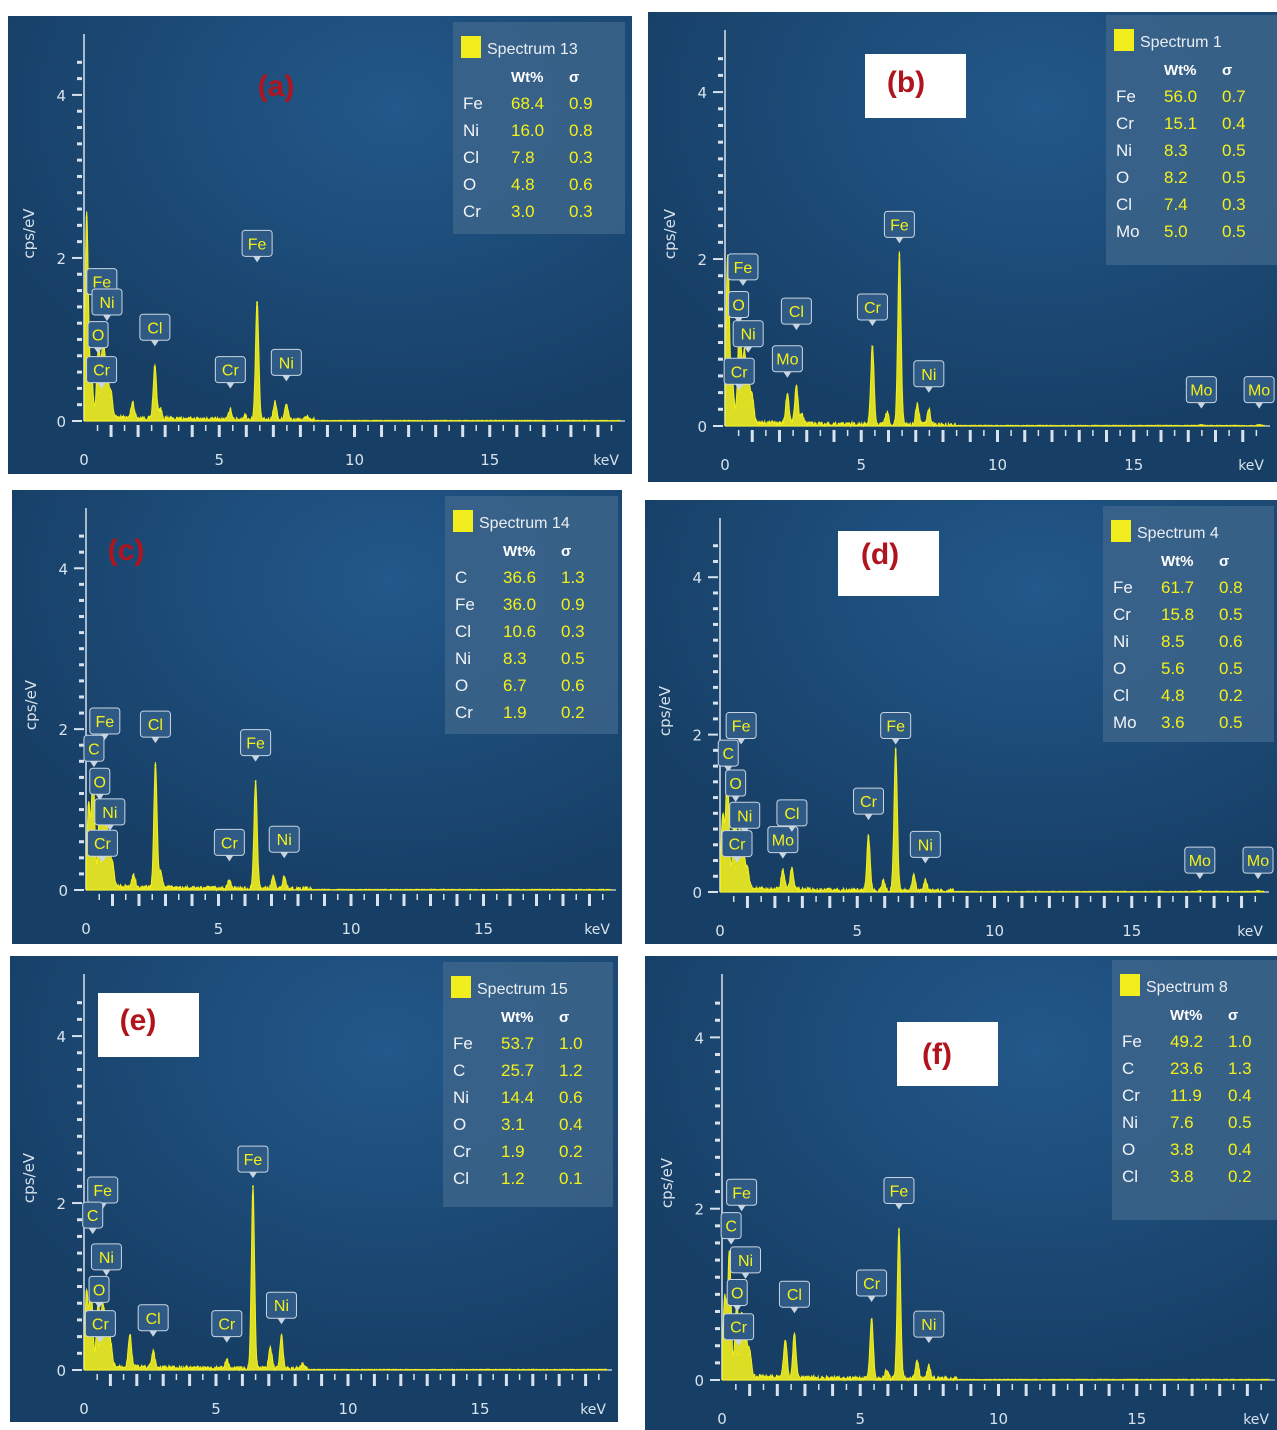 This screenshot has height=1430, width=1277. I want to click on peak-label-text: O, so click(100, 782).